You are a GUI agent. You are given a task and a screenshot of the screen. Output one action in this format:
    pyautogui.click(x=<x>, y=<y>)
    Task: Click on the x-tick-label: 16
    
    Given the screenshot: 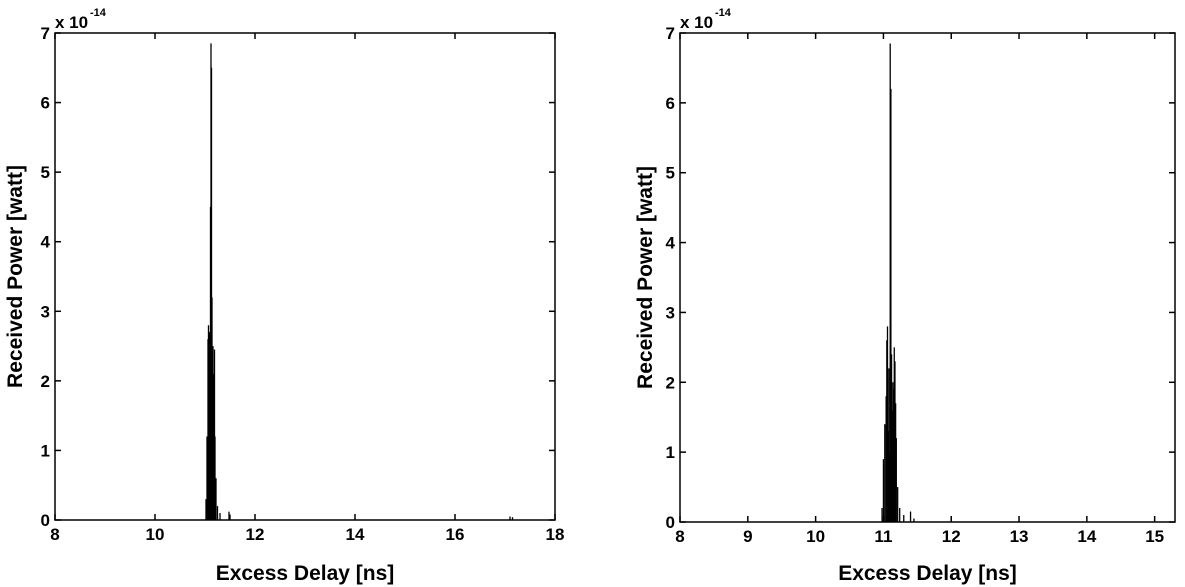 What is the action you would take?
    pyautogui.click(x=455, y=534)
    